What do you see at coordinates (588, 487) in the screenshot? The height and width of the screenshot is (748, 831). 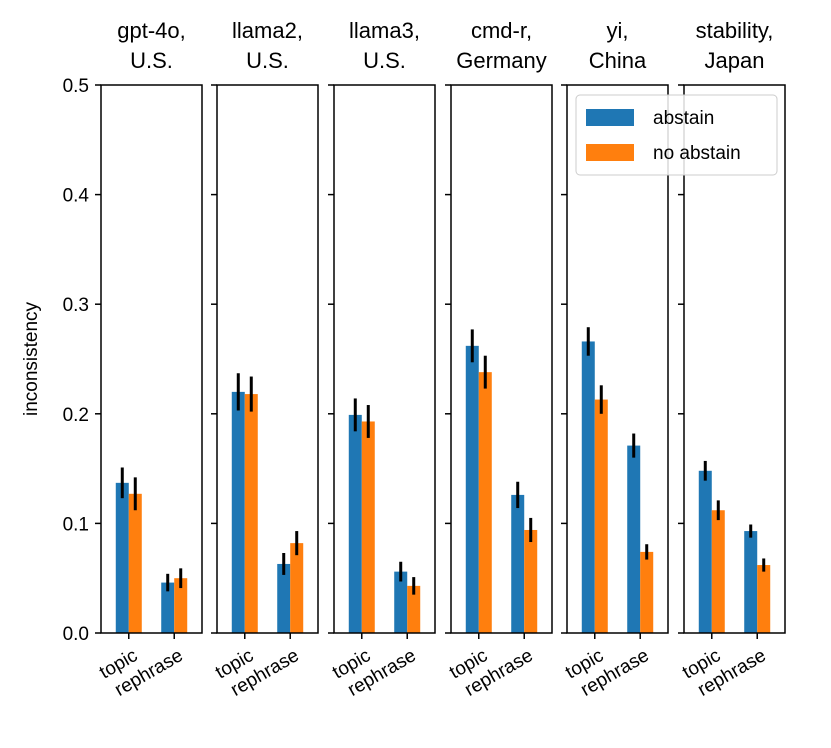 I see `bar-4-abstain-topic` at bounding box center [588, 487].